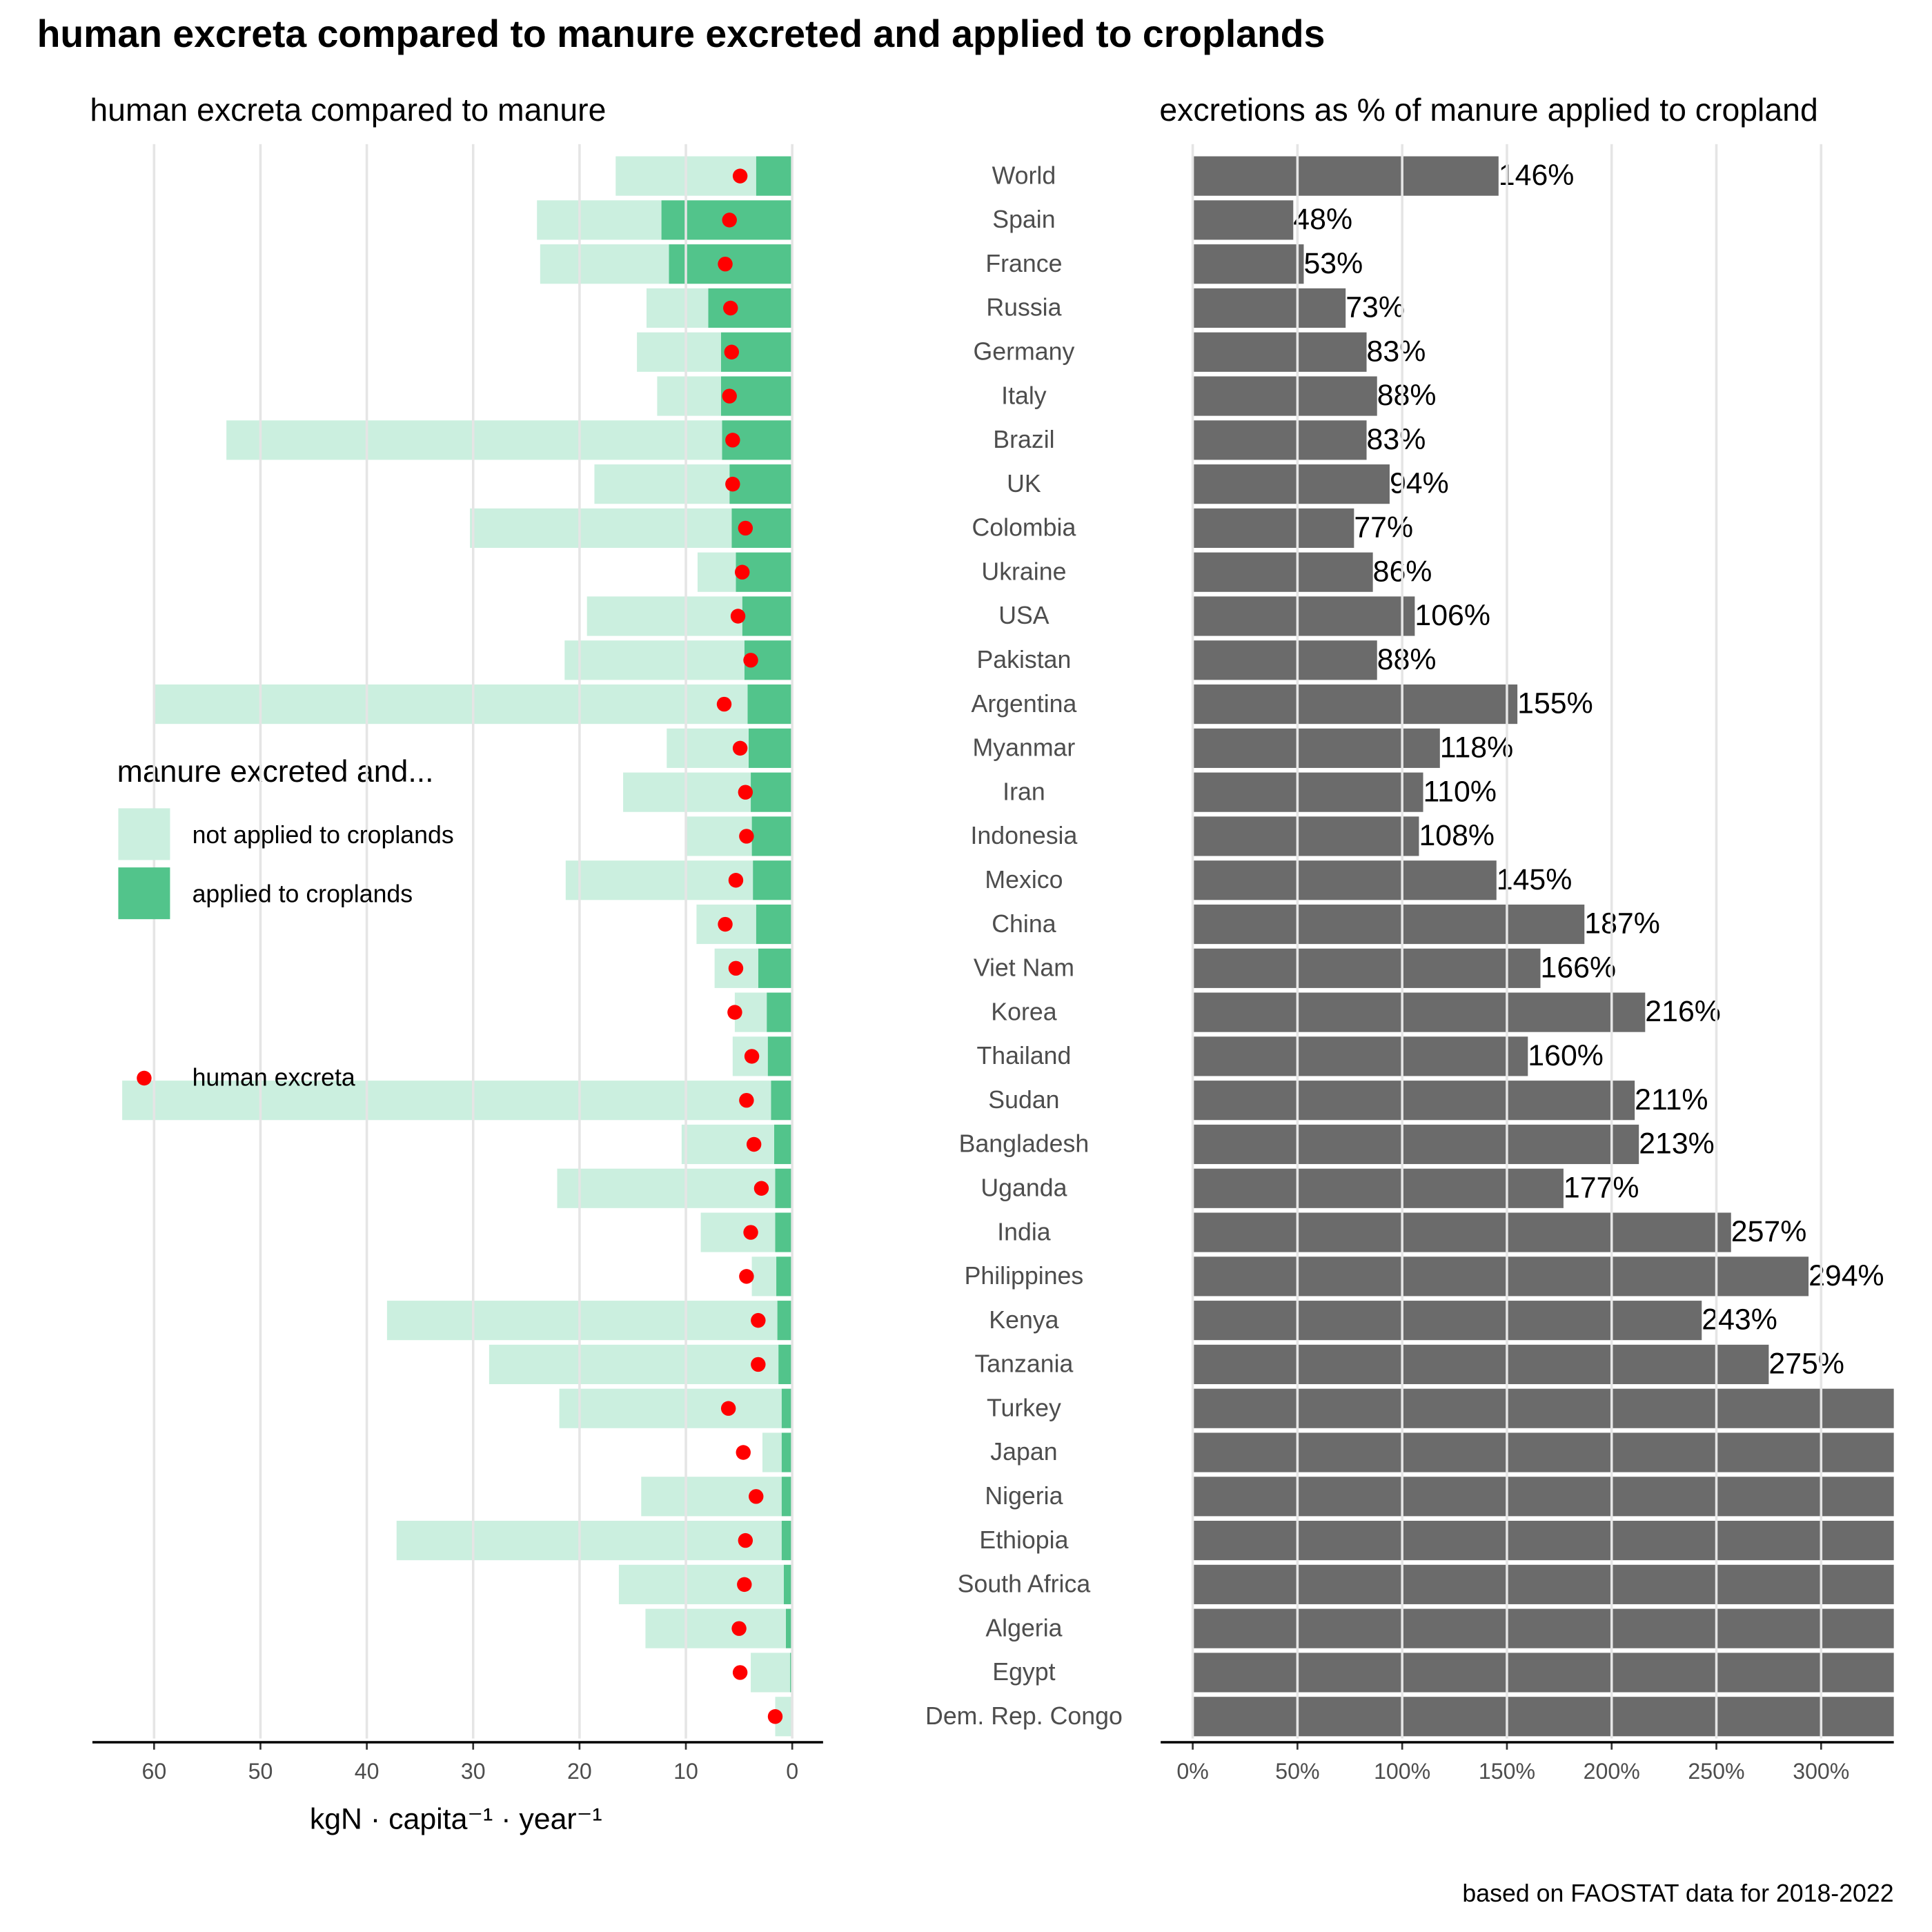 The width and height of the screenshot is (1932, 1932). What do you see at coordinates (303, 894) in the screenshot?
I see `legend-label: applied to croplands` at bounding box center [303, 894].